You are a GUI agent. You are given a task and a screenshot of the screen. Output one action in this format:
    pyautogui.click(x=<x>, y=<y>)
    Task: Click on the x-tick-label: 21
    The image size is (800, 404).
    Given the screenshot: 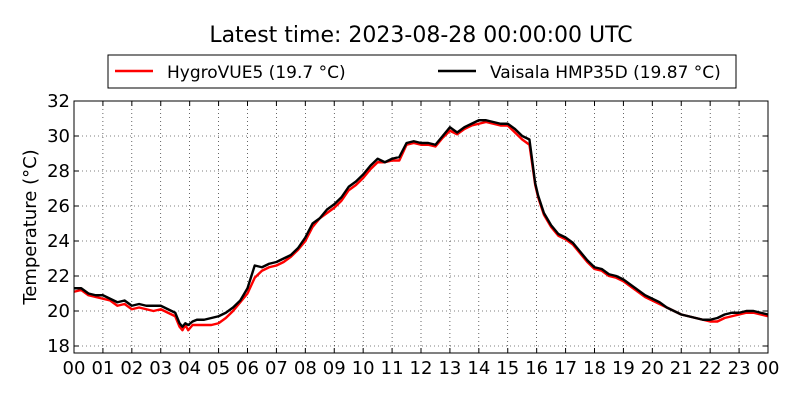 What is the action you would take?
    pyautogui.click(x=681, y=368)
    